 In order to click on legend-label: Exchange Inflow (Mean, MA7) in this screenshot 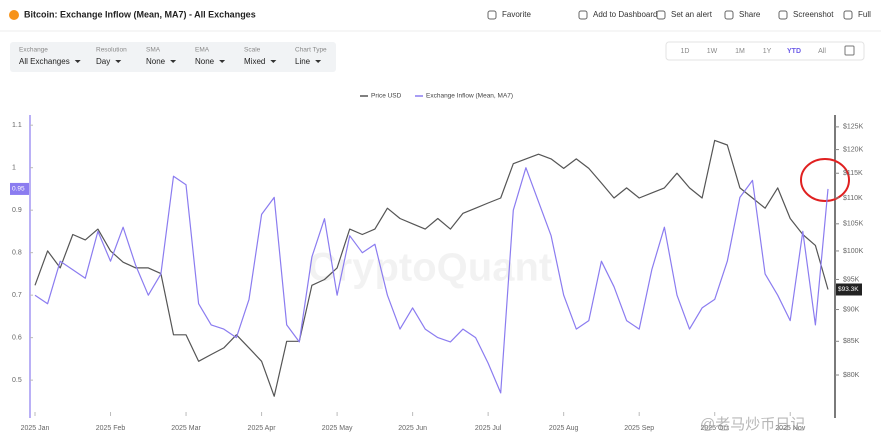, I will do `click(469, 96)`.